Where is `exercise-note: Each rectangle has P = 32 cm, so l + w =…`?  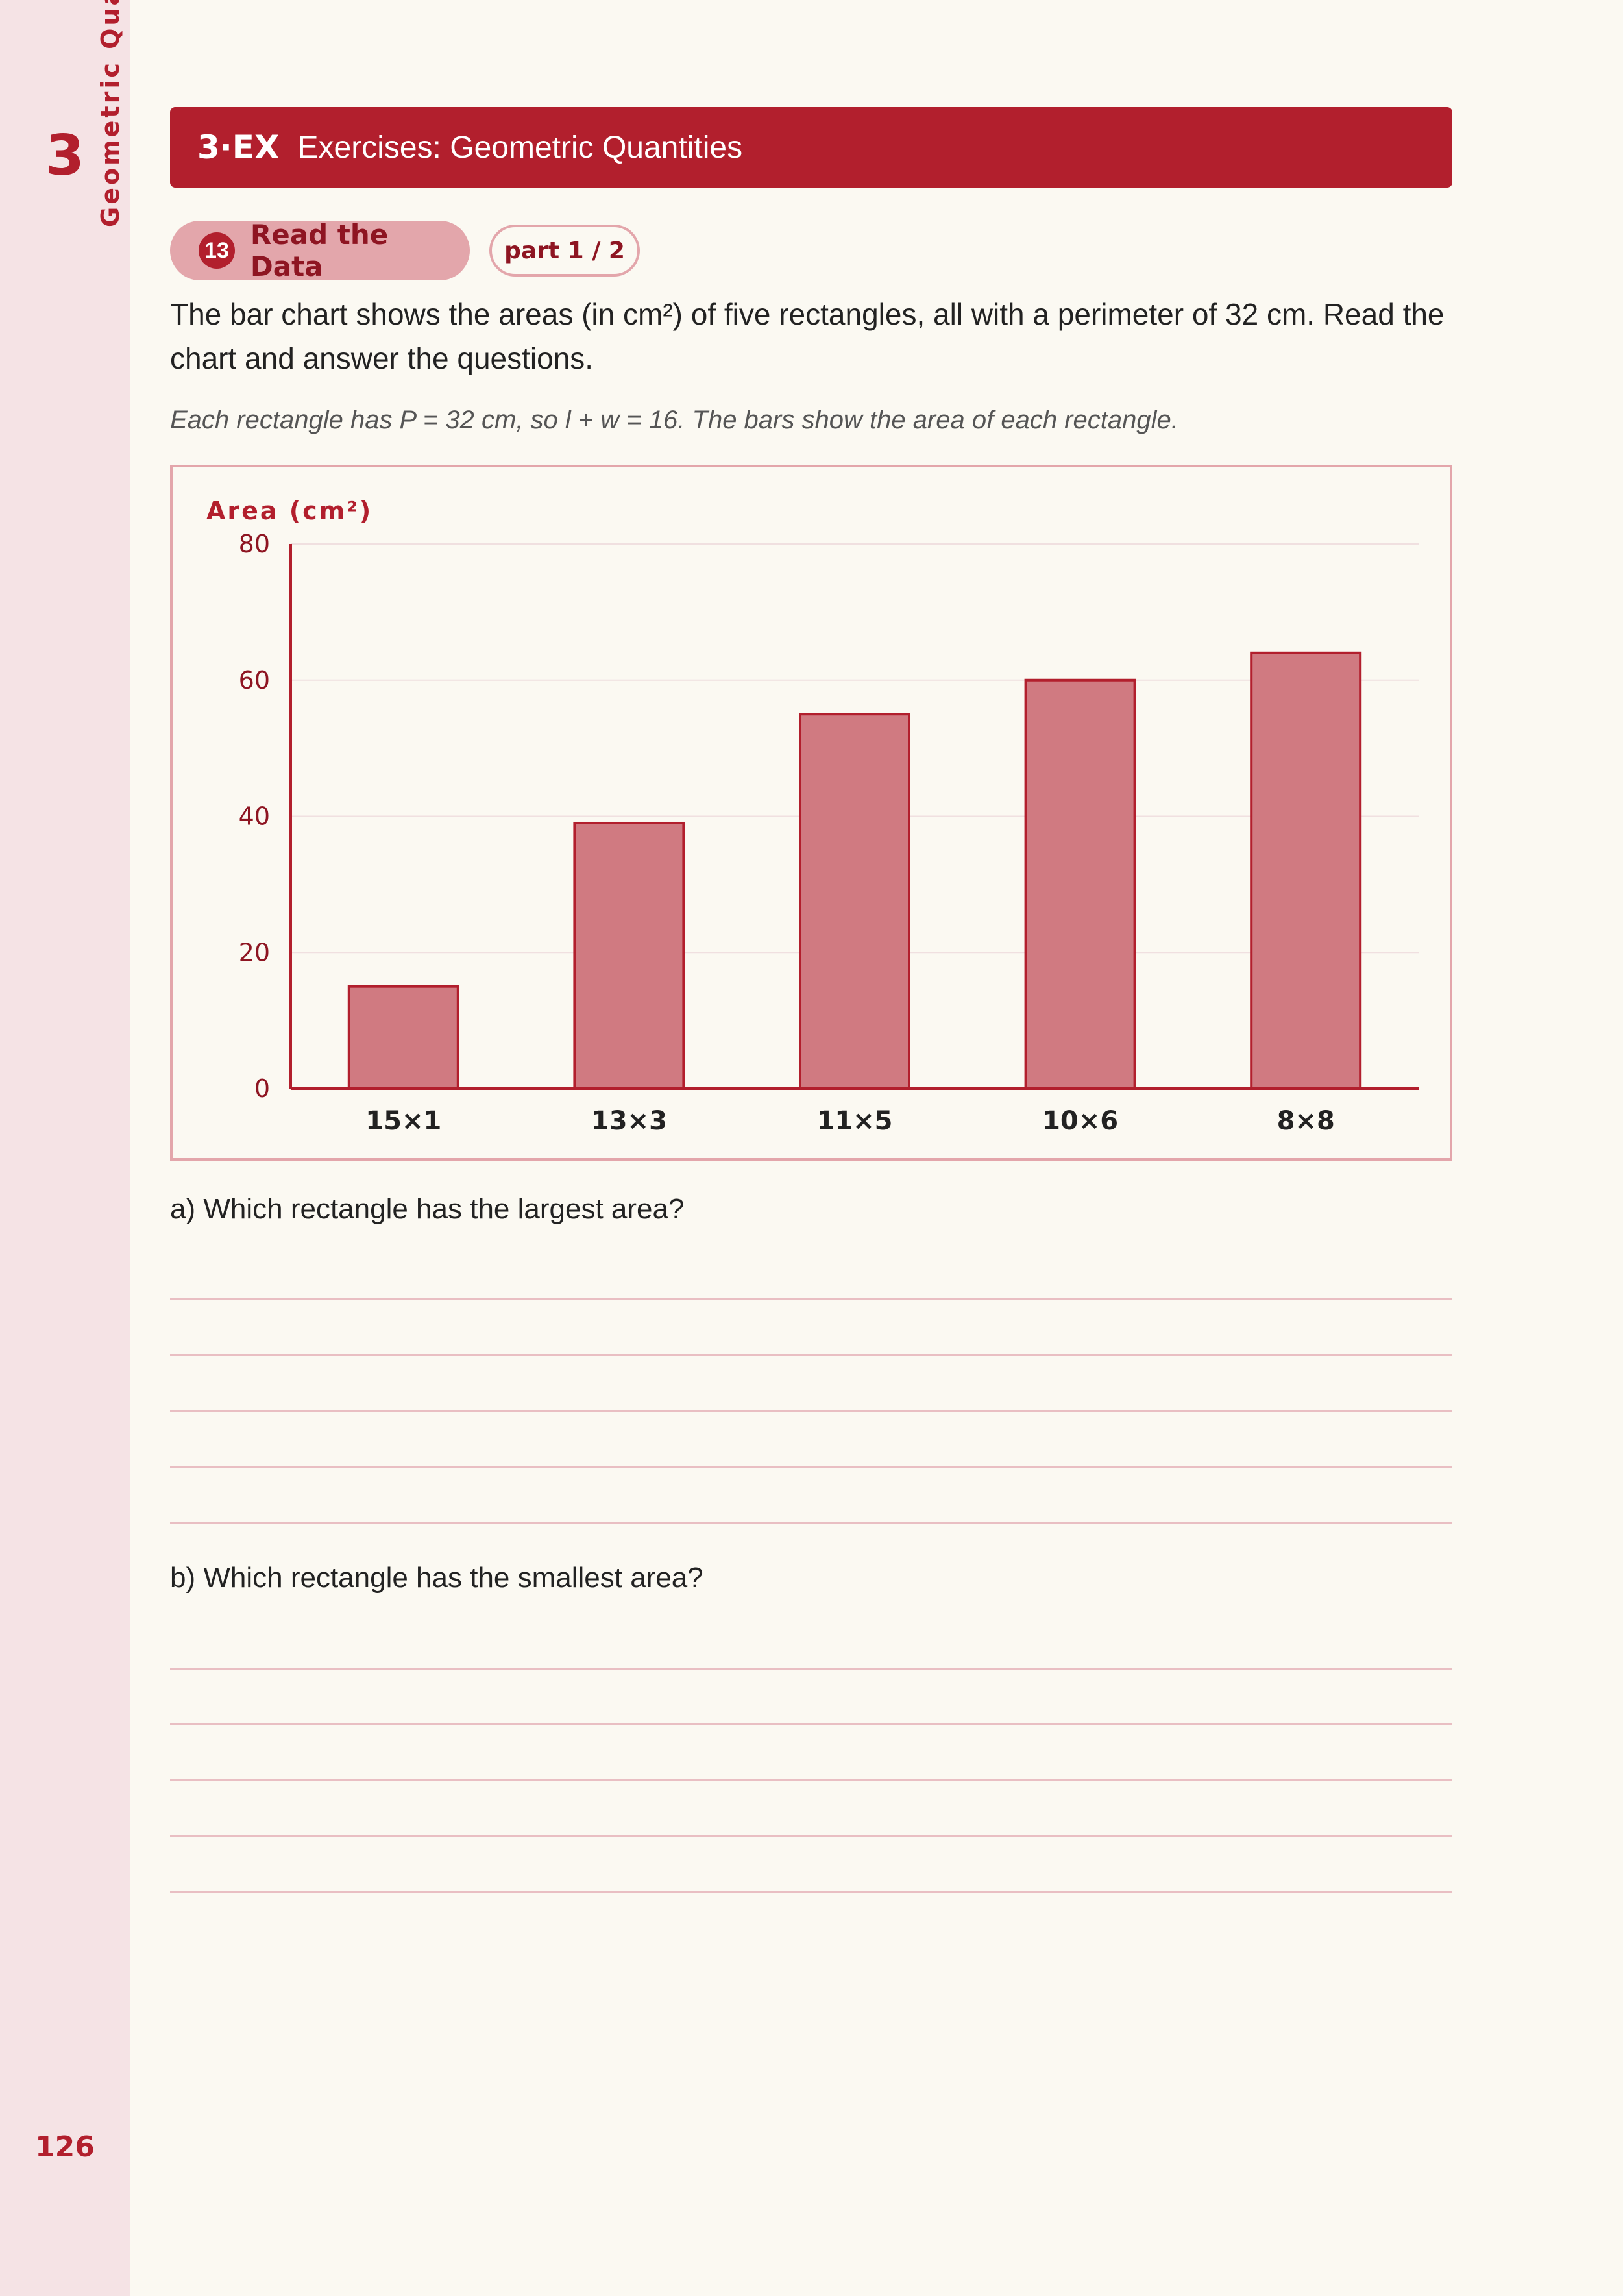
exercise-note: Each rectangle has P = 32 cm, so l + w =… is located at coordinates (674, 420).